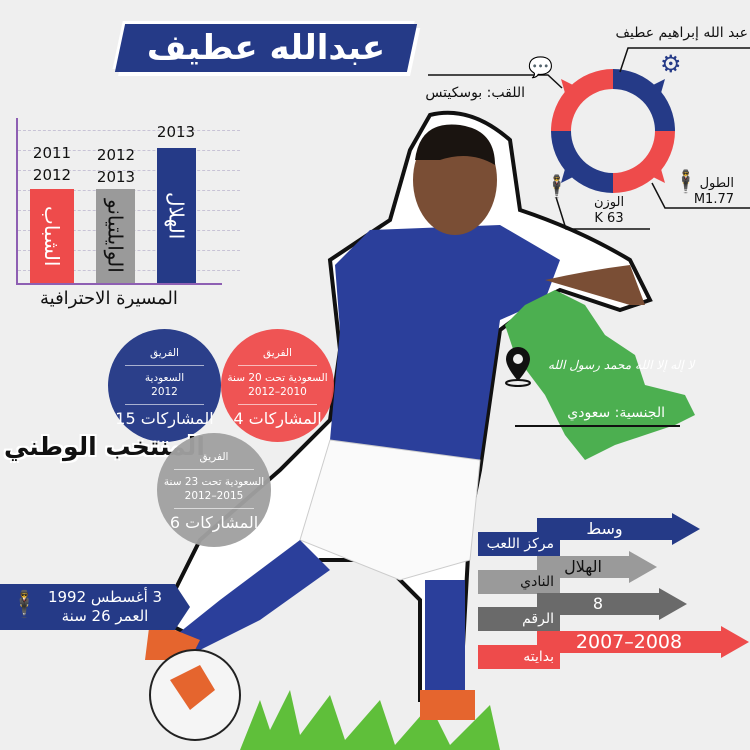 This screenshot has width=750, height=750. Describe the element at coordinates (643, 642) in the screenshot. I see `fact-arrow-debut: 2007–2008` at that location.